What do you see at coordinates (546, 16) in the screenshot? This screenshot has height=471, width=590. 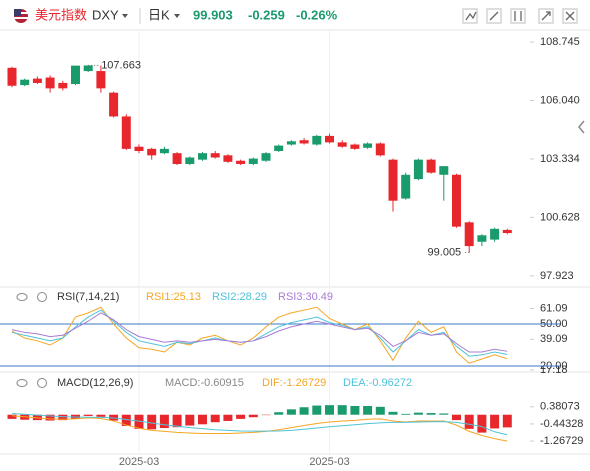 I see `expand-button` at bounding box center [546, 16].